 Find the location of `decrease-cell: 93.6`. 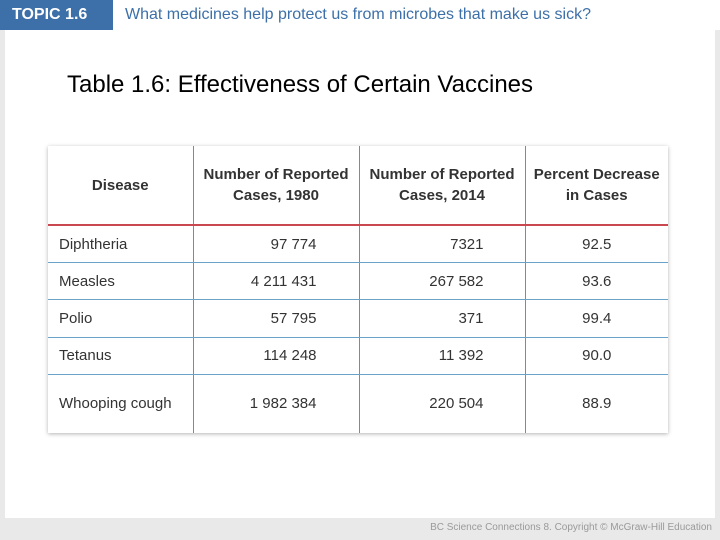

decrease-cell: 93.6 is located at coordinates (596, 281).